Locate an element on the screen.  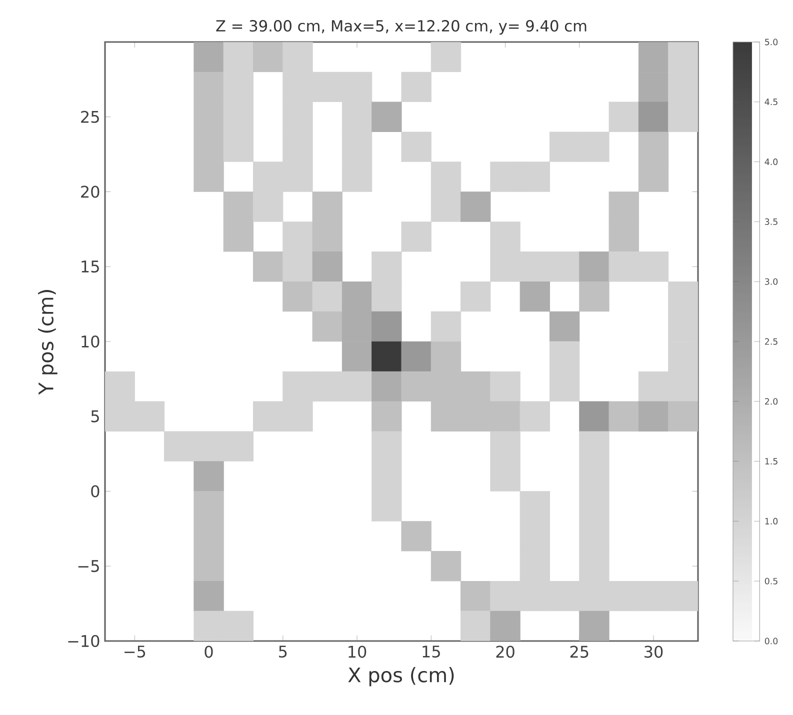
x-tick-label: 25 is located at coordinates (579, 652).